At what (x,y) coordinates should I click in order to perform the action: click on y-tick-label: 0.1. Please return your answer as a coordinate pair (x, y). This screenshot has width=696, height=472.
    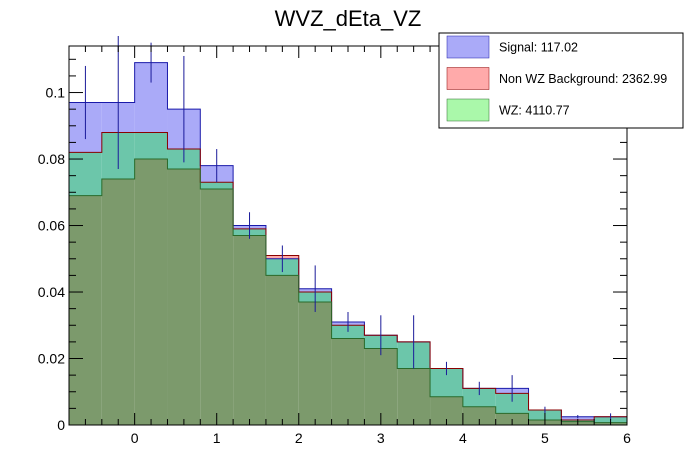
    Looking at the image, I should click on (56, 93).